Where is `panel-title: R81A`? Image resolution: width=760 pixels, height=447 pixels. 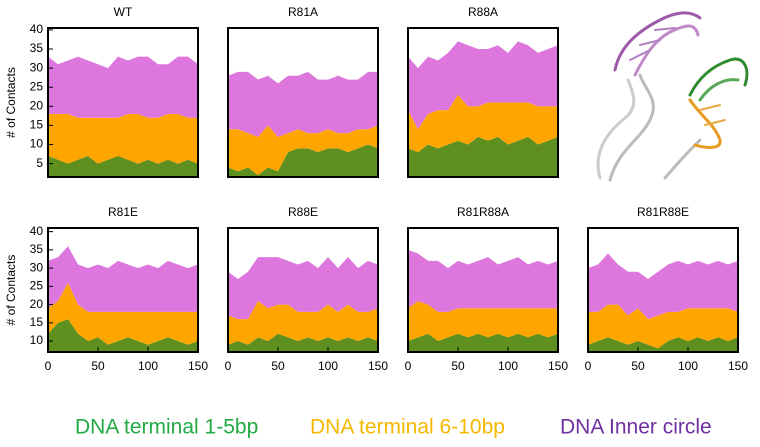
panel-title: R81A is located at coordinates (303, 12).